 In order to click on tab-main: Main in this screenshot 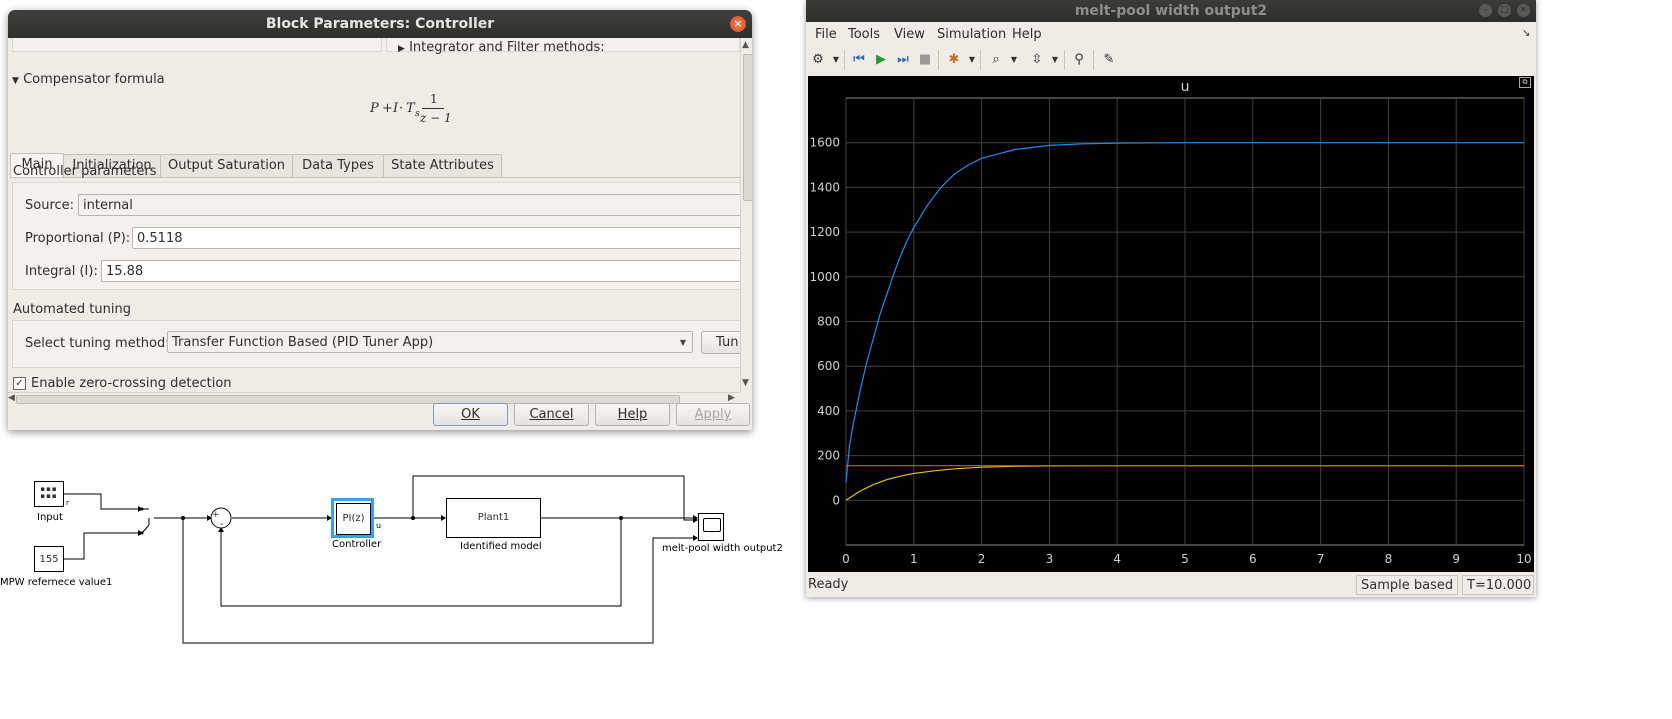, I will do `click(37, 165)`.